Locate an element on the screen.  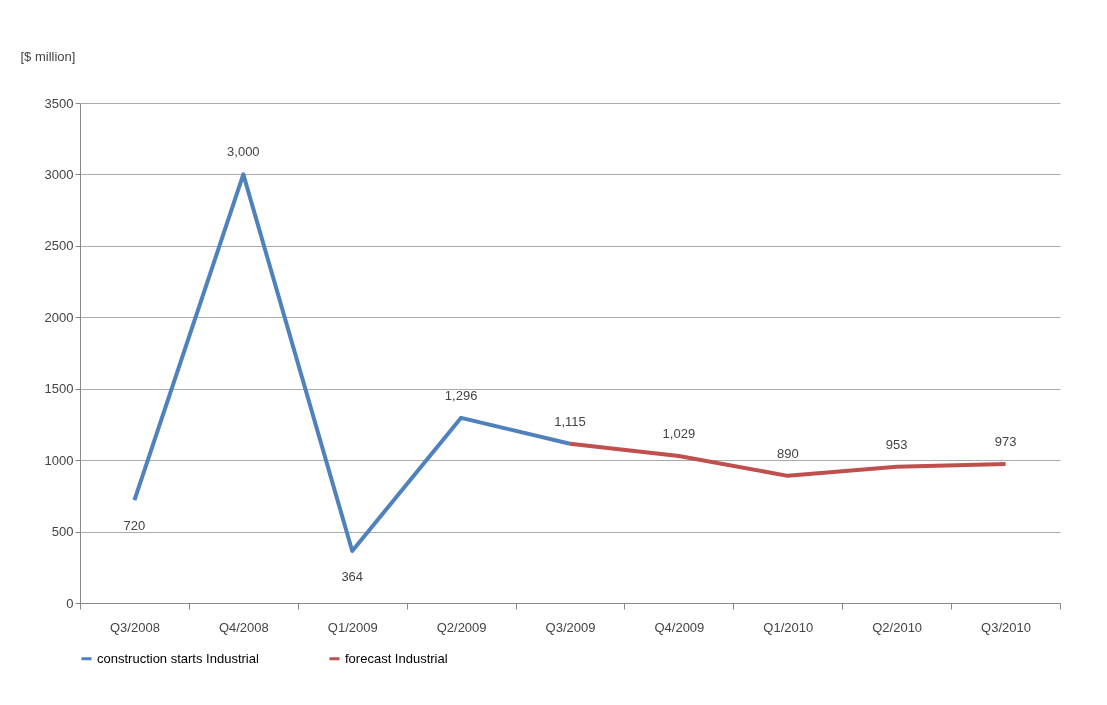
data-label: 1,115 is located at coordinates (570, 421).